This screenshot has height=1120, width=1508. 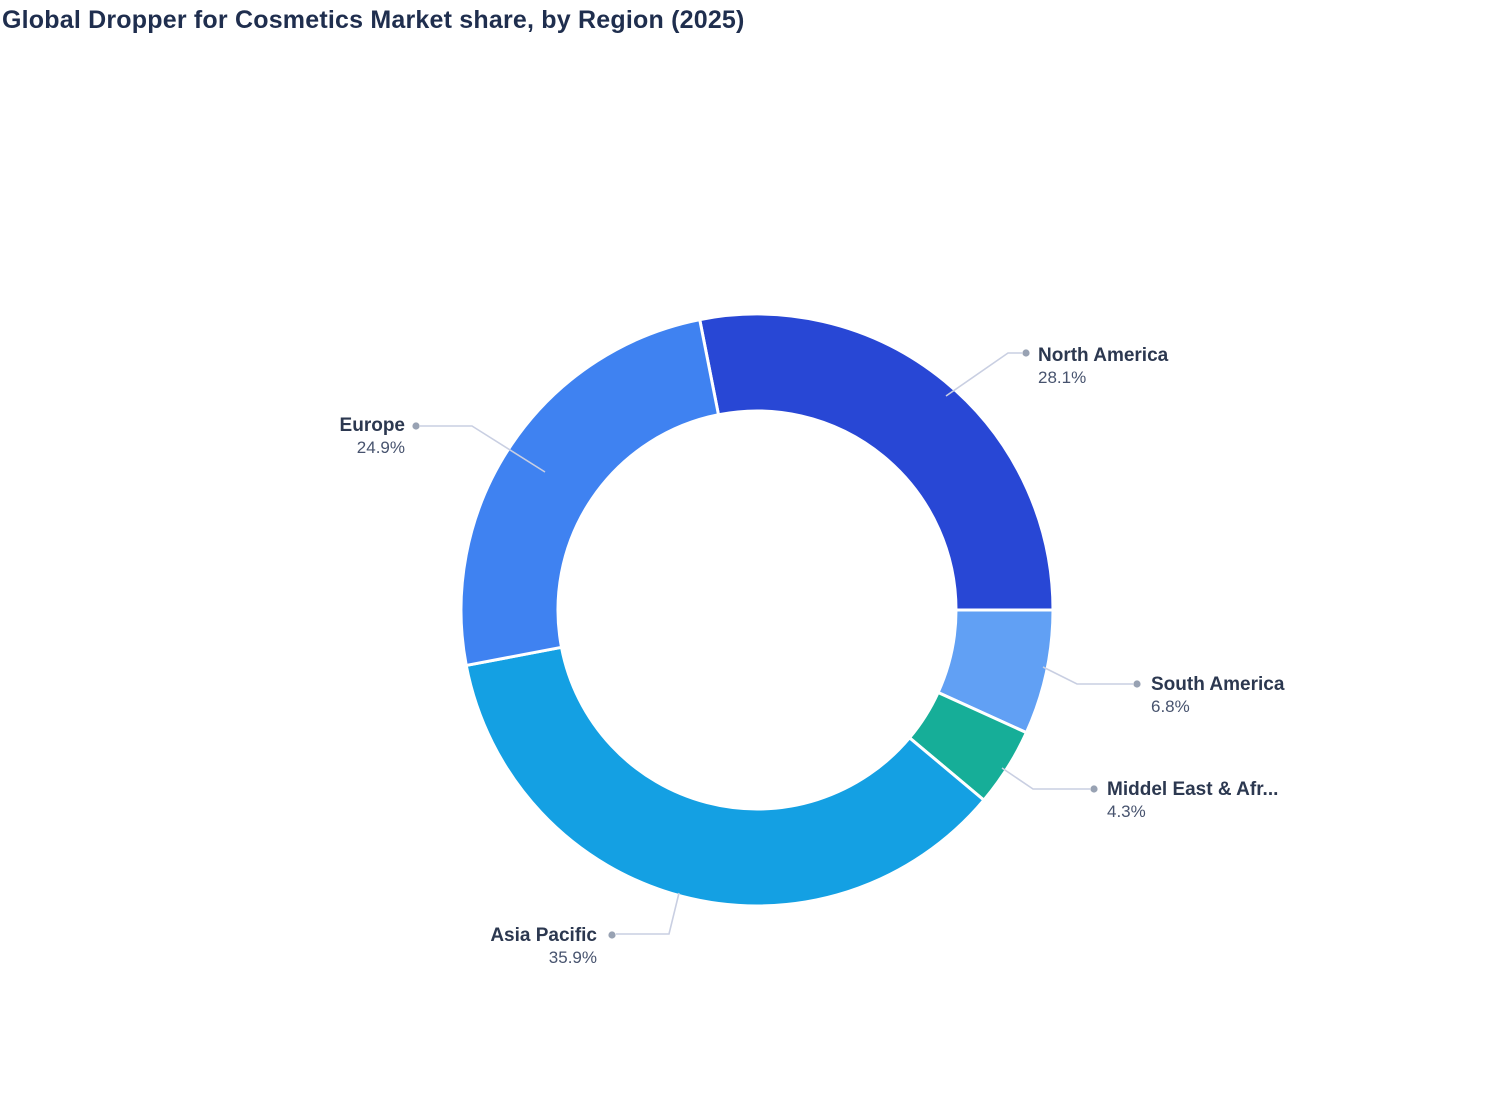 I want to click on label-dot-europe, so click(x=416, y=426).